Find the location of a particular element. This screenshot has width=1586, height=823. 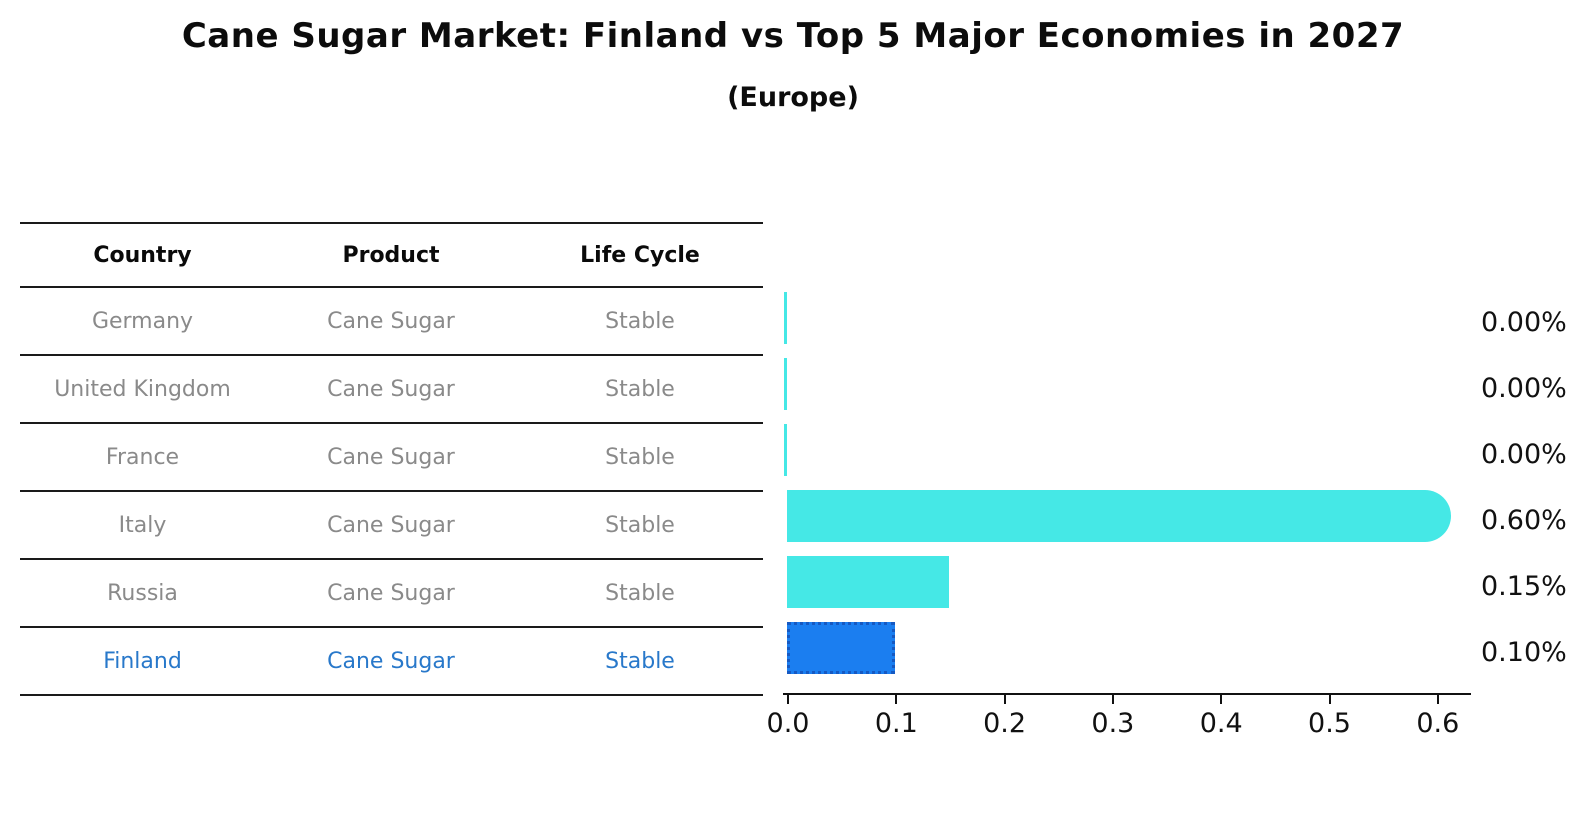

x-axis-tick-label: 0.5 is located at coordinates (1329, 723).